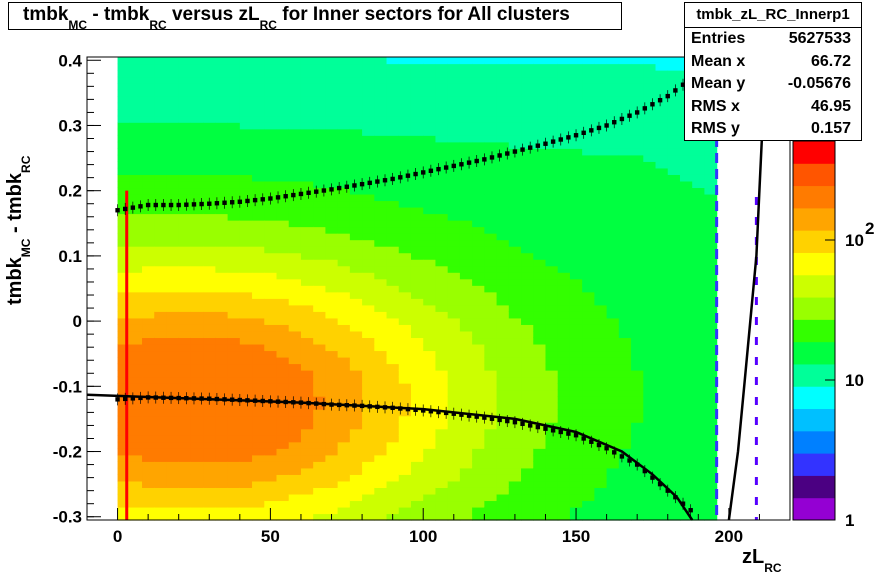 This screenshot has width=878, height=578. I want to click on stats-value: 66.72, so click(830, 61).